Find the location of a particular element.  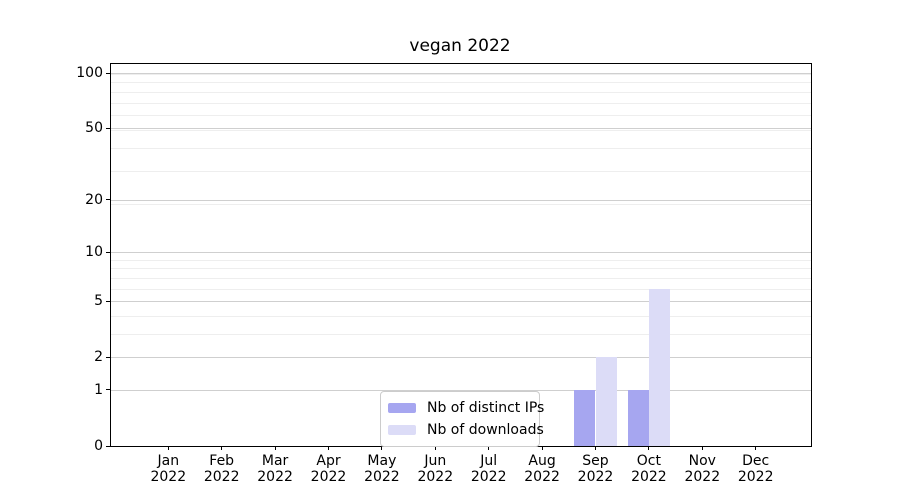

legend-swatch-distinct-ips is located at coordinates (402, 408).